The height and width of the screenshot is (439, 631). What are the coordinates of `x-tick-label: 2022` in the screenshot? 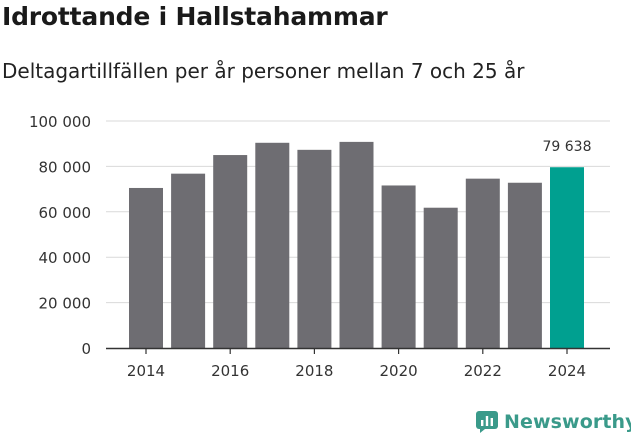 It's located at (483, 371).